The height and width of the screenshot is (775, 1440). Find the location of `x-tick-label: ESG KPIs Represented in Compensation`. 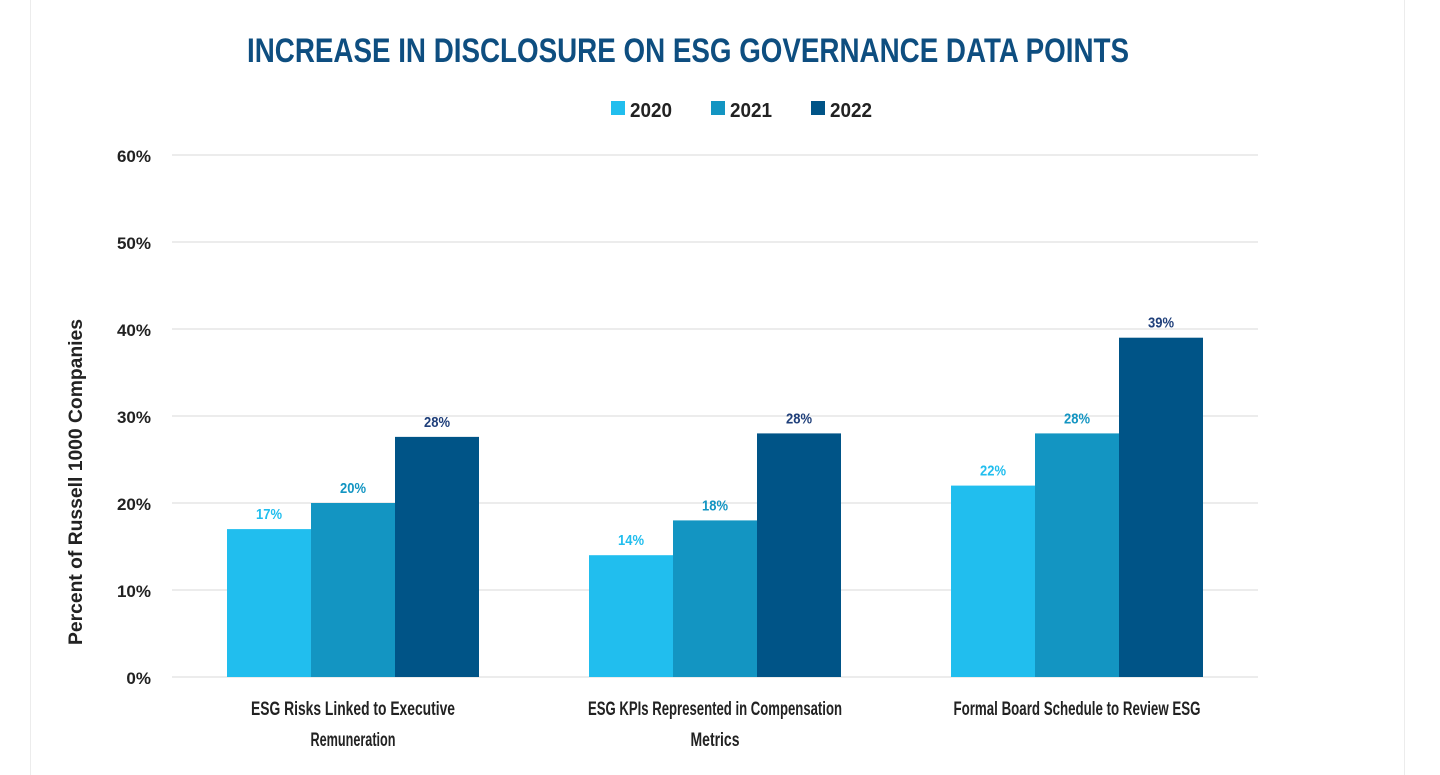

x-tick-label: ESG KPIs Represented in Compensation is located at coordinates (715, 709).